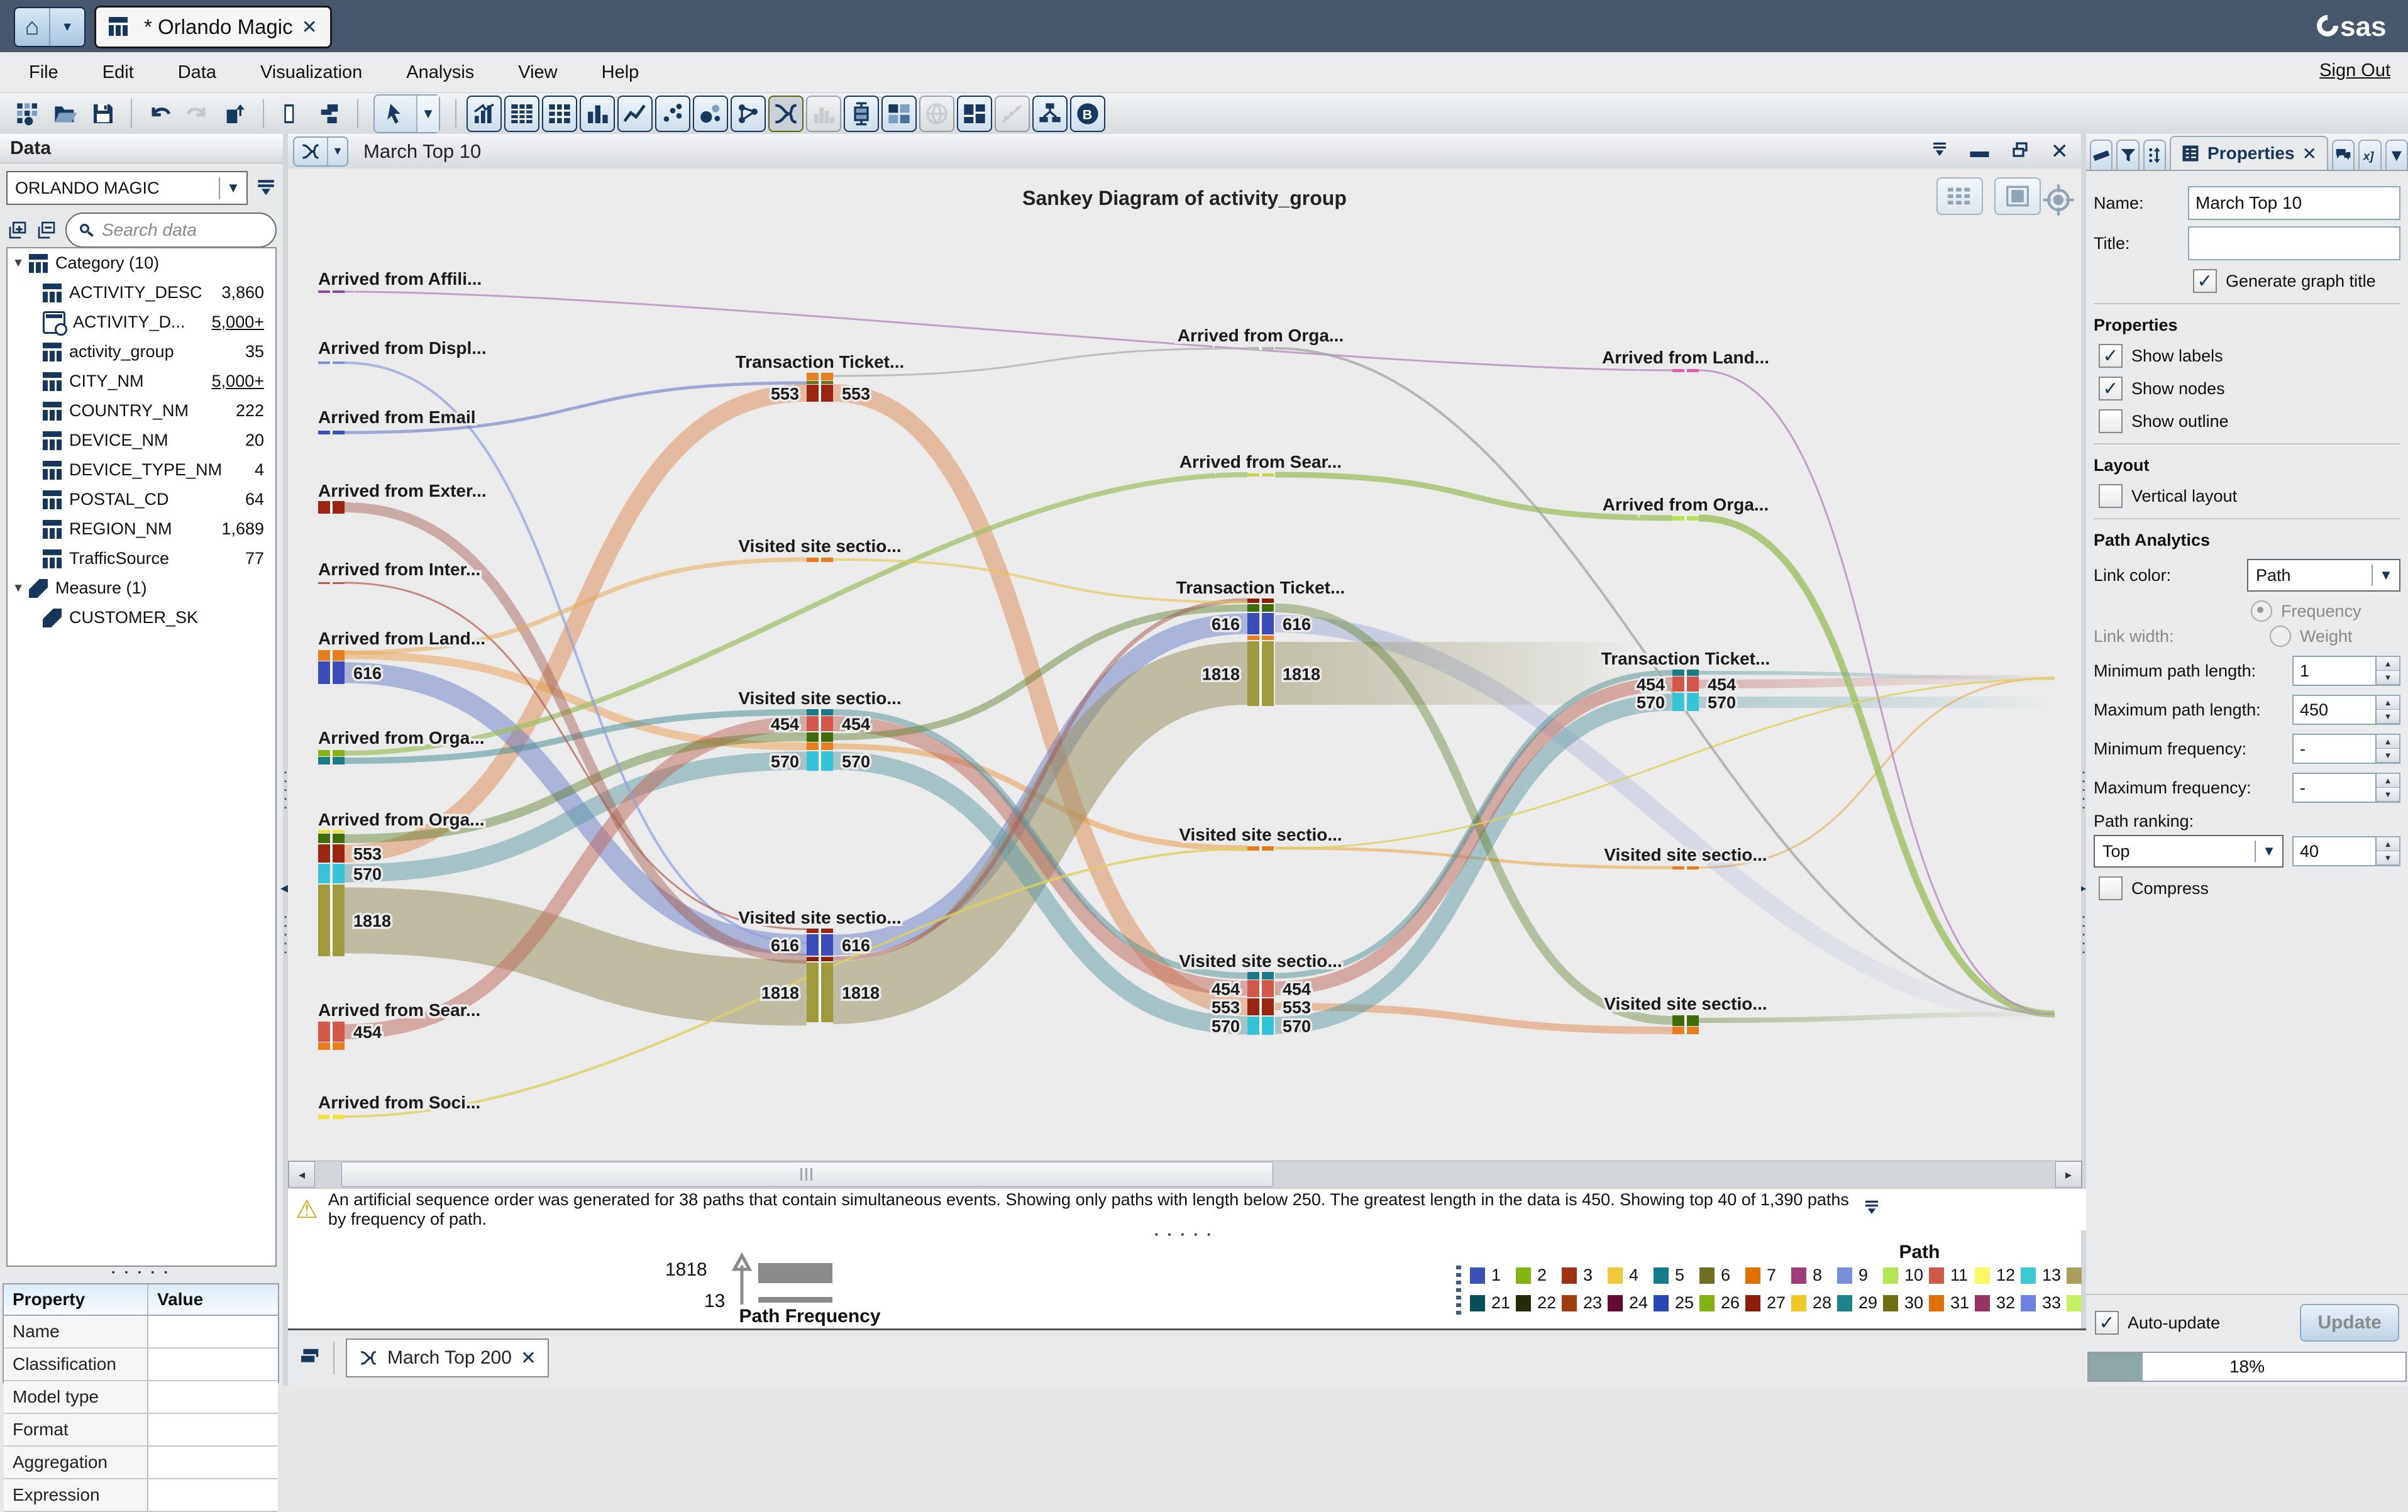 This screenshot has width=2408, height=1512. Describe the element at coordinates (28, 114) in the screenshot. I see `new-report-button` at that location.